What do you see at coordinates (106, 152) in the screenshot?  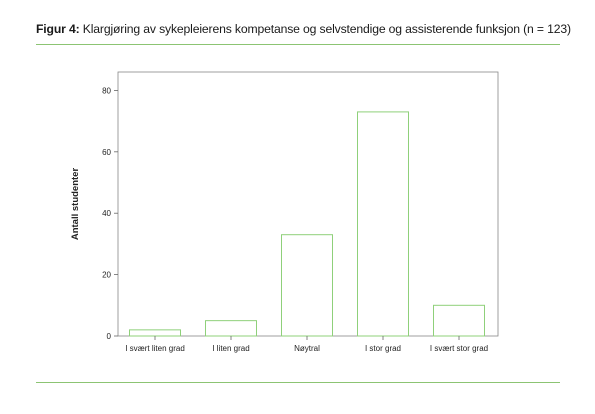 I see `y-tick-label: 60` at bounding box center [106, 152].